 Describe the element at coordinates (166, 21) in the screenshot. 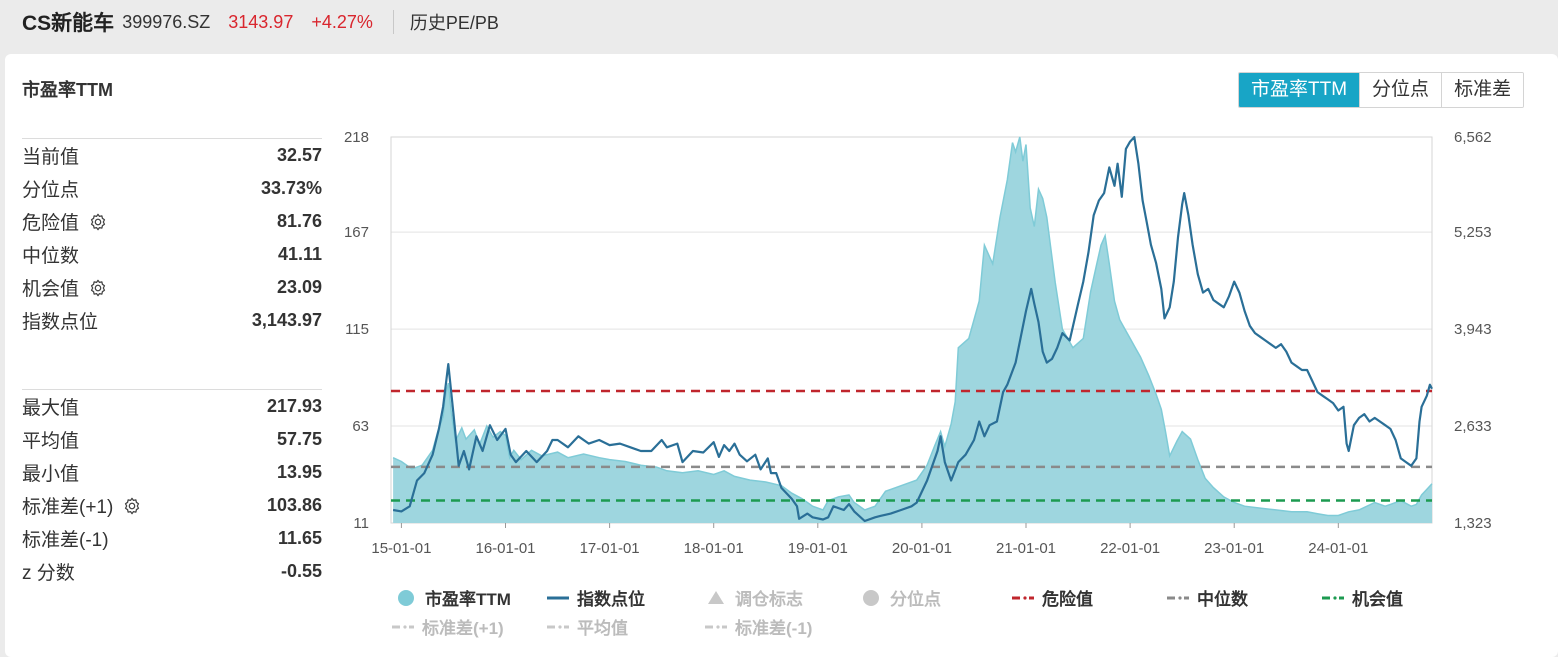

I see `index-code: 399976.SZ` at that location.